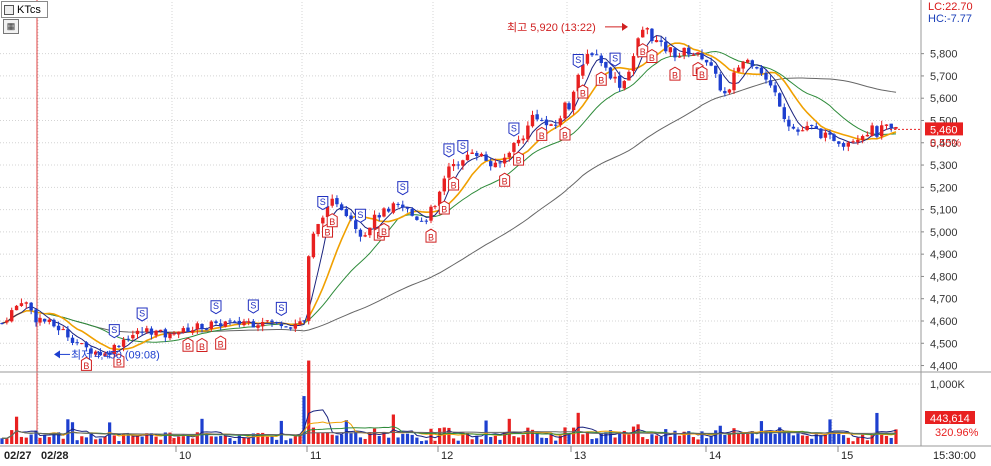  I want to click on checkbox-icon, so click(9, 9).